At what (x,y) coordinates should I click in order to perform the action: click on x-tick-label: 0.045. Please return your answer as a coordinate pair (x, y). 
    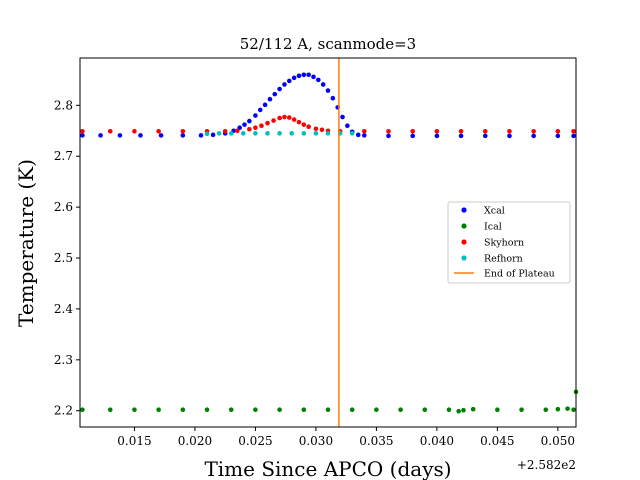
    Looking at the image, I should click on (497, 441).